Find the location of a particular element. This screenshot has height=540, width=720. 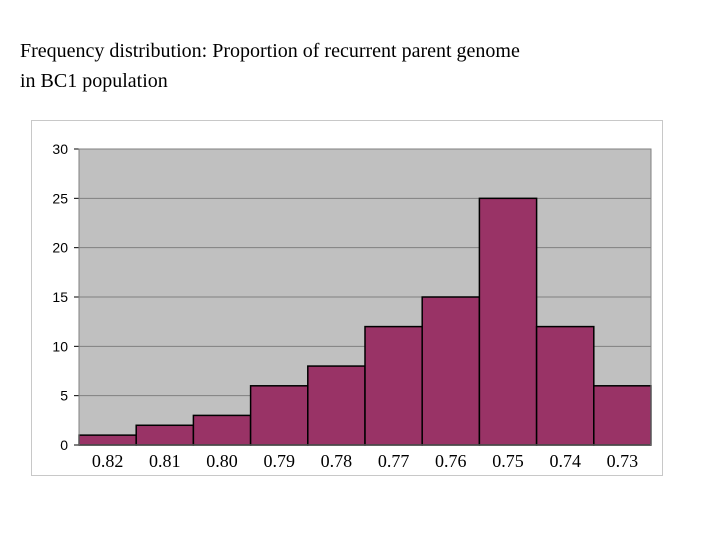

y-tick-label: 30 is located at coordinates (60, 149).